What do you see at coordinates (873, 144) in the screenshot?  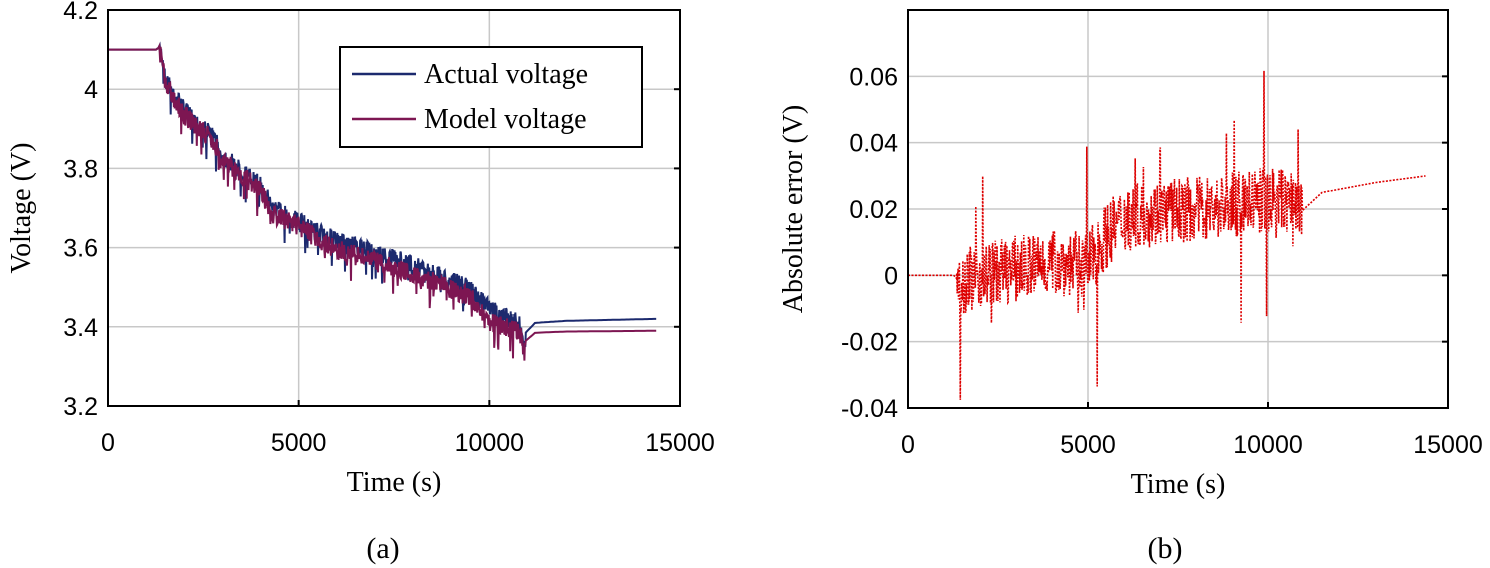 I see `y-tick-label: 0.04` at bounding box center [873, 144].